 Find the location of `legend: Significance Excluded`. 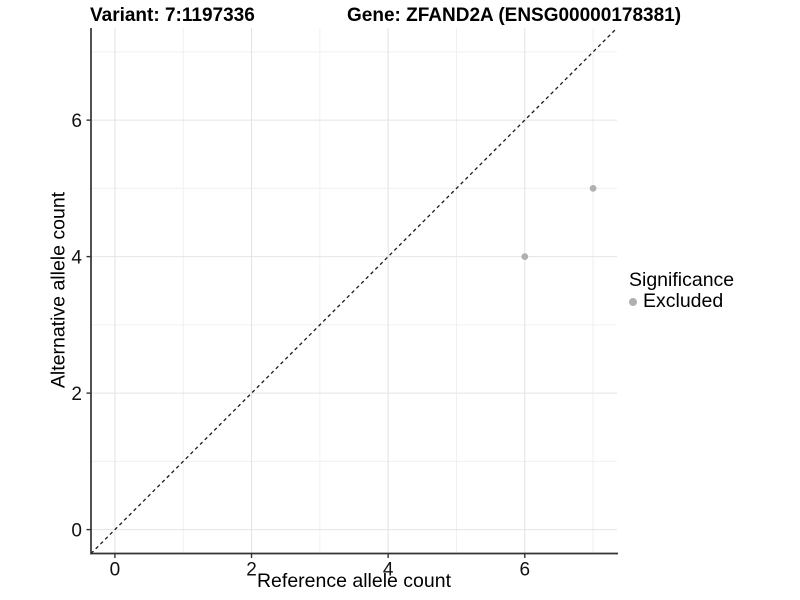

legend: Significance Excluded is located at coordinates (681, 291).